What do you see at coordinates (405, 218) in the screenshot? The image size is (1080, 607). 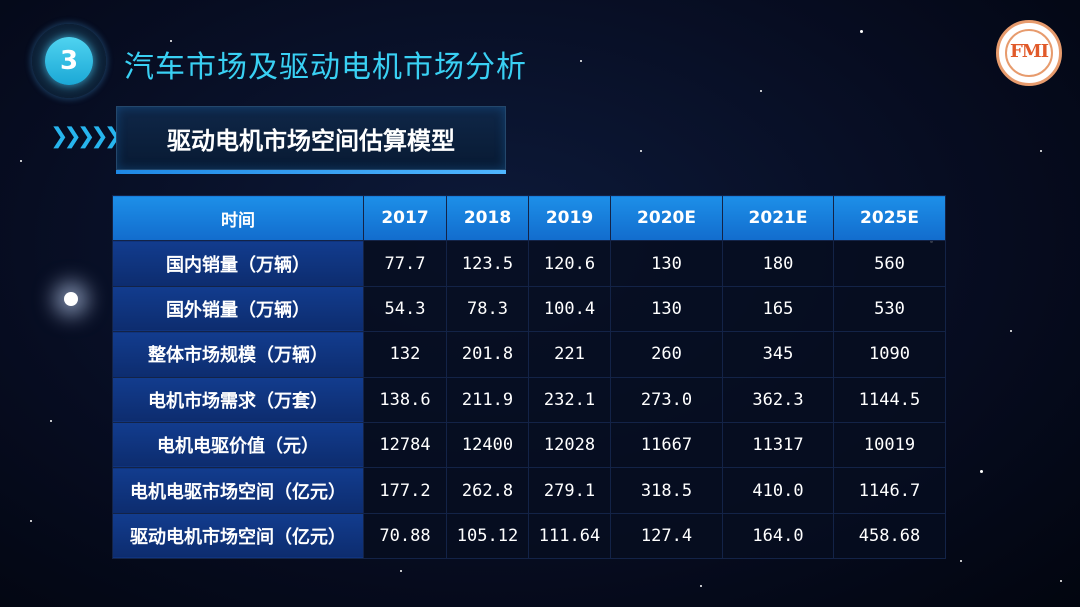 I see `header-cell: 2017` at bounding box center [405, 218].